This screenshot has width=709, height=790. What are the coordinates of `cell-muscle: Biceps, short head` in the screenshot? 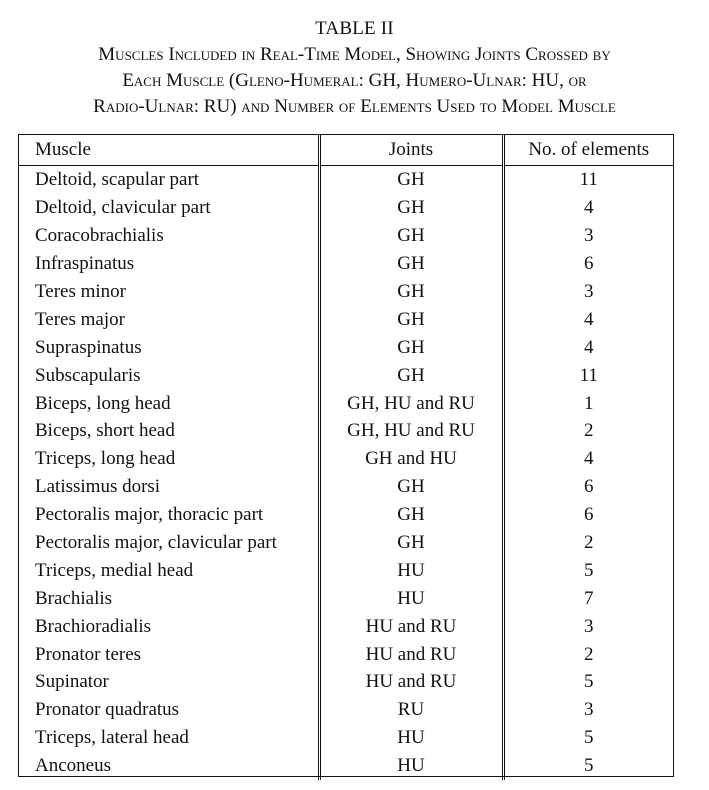 It's located at (170, 431).